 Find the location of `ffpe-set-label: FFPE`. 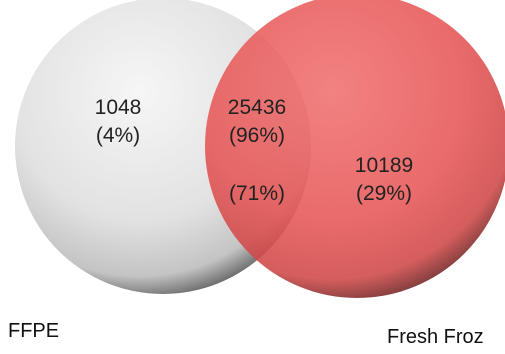

ffpe-set-label: FFPE is located at coordinates (34, 331).